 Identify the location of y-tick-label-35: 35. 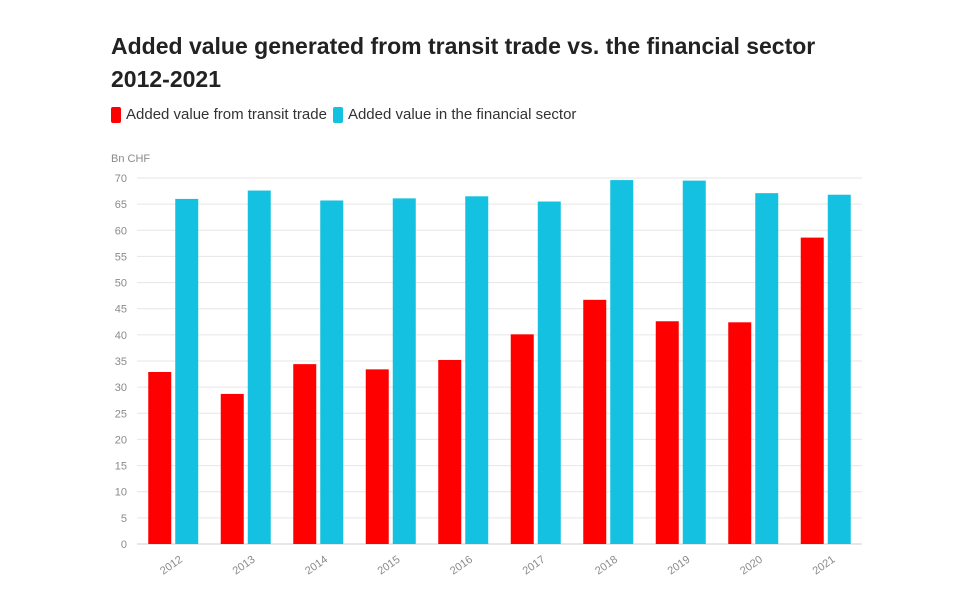
(121, 362).